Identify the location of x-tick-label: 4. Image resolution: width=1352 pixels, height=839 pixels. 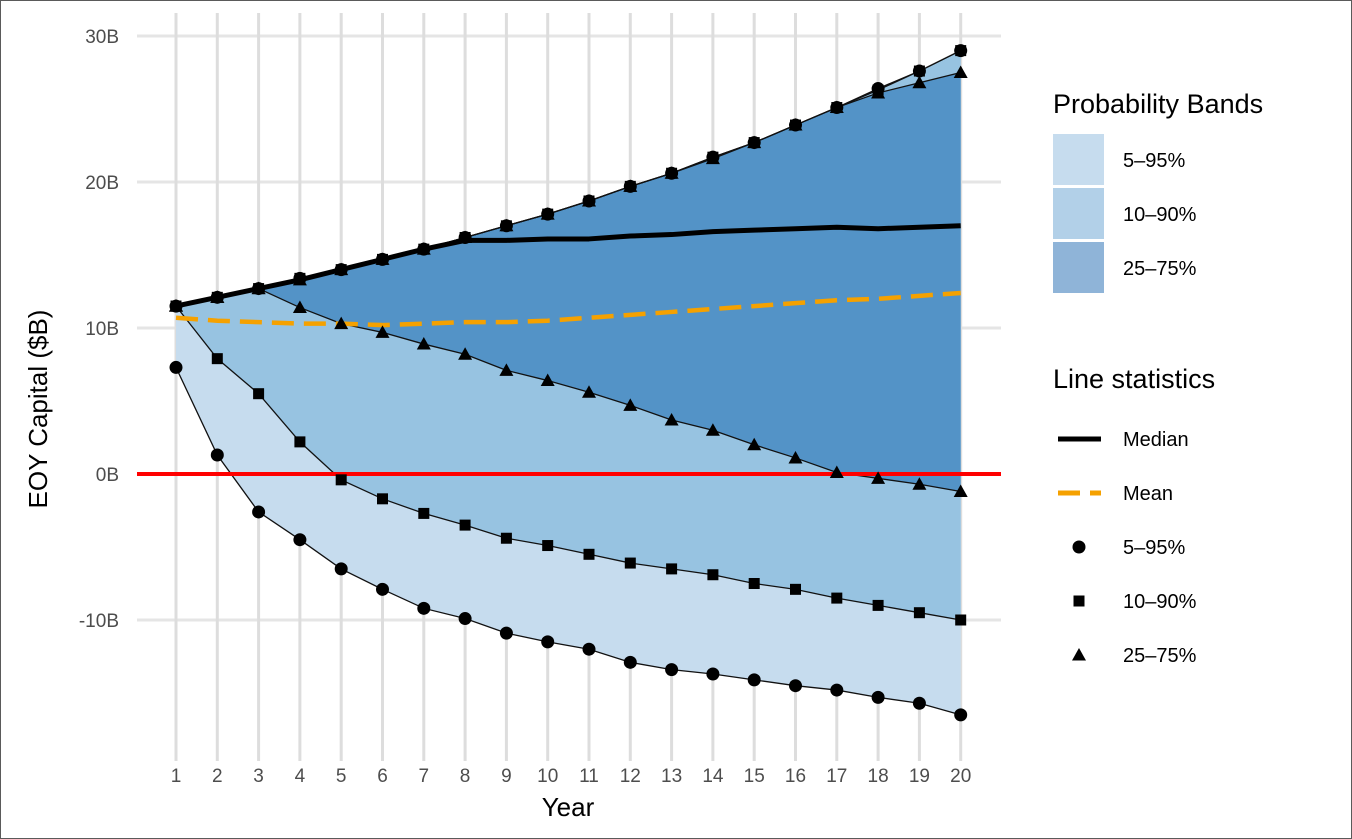
(300, 776).